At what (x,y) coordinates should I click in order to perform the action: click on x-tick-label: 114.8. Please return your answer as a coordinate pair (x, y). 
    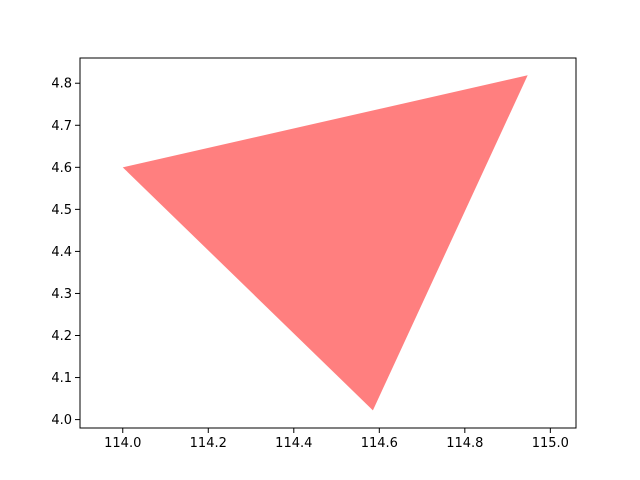
    Looking at the image, I should click on (464, 443).